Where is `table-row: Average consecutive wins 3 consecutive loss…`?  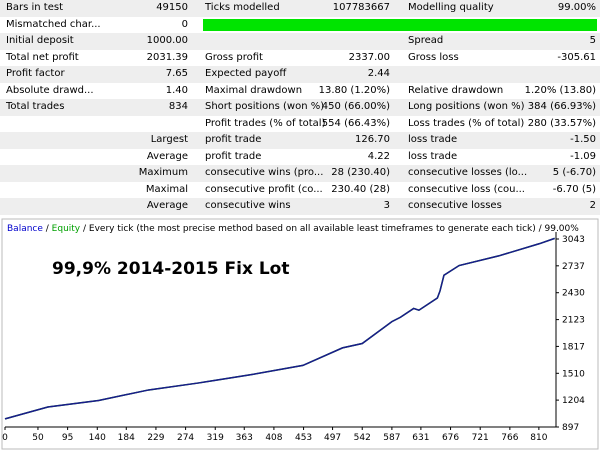
table-row: Average consecutive wins 3 consecutive loss… is located at coordinates (300, 206).